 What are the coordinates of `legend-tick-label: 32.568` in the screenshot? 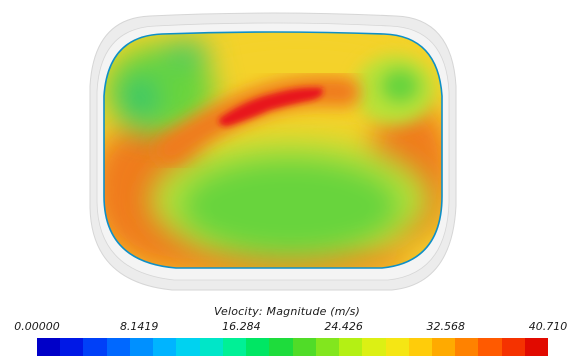 It's located at (446, 326).